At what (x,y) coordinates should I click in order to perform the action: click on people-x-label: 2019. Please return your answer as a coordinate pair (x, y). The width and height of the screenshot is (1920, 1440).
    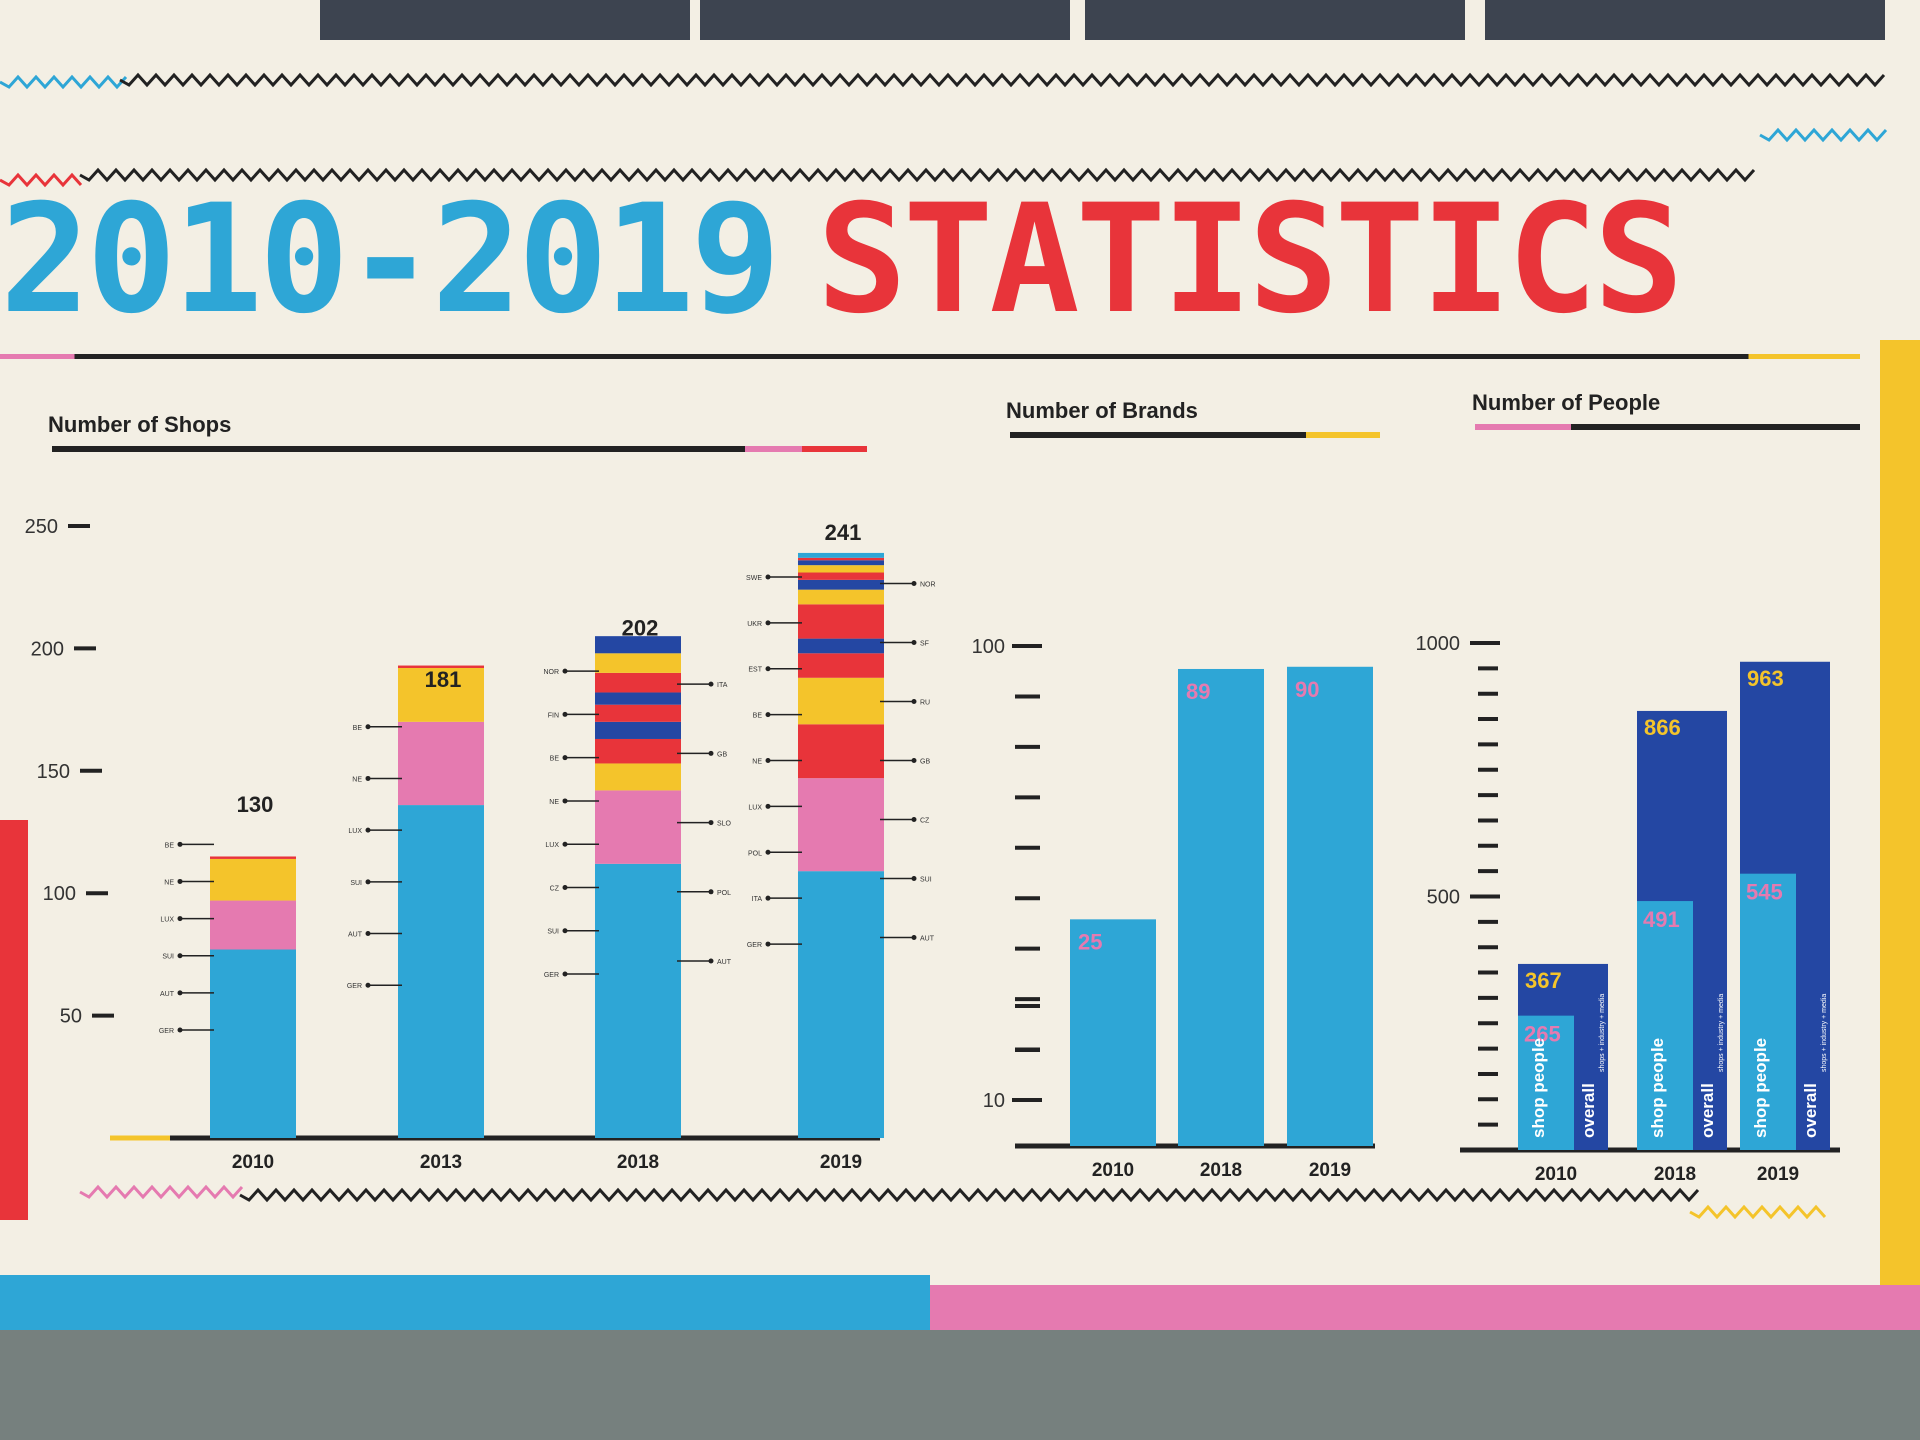
    Looking at the image, I should click on (1778, 1174).